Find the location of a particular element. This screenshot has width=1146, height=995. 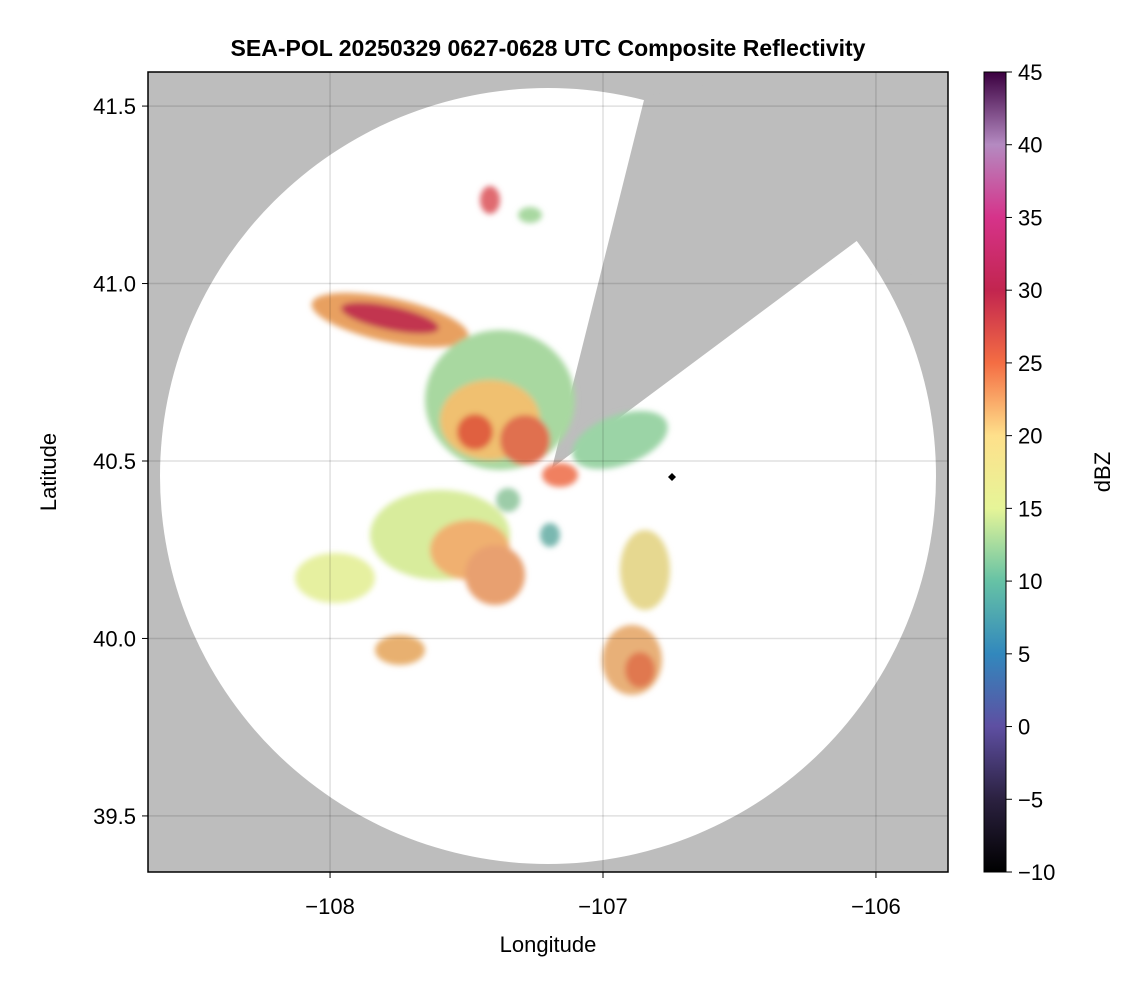

colorbar-tick-label: 30 is located at coordinates (1030, 290).